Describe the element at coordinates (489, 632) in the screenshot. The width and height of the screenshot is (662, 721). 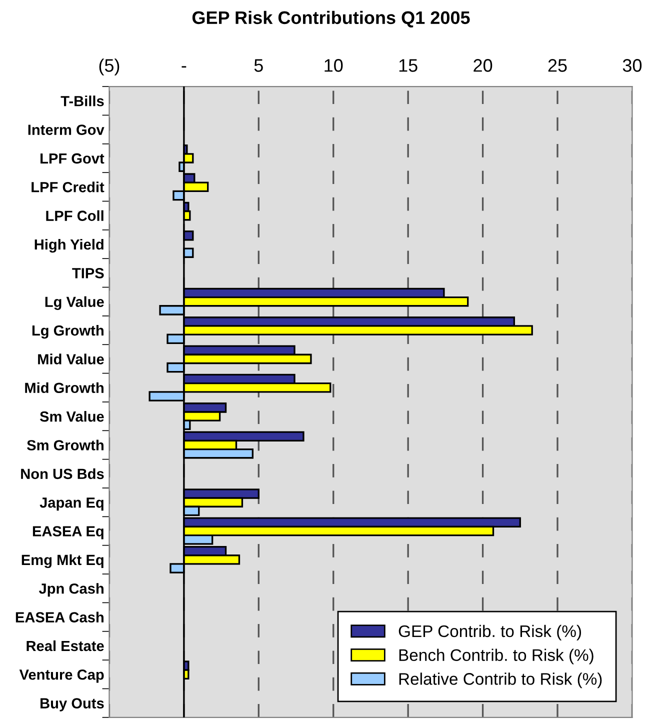
I see `legend-label: GEP Contrib. to Risk (%)` at that location.